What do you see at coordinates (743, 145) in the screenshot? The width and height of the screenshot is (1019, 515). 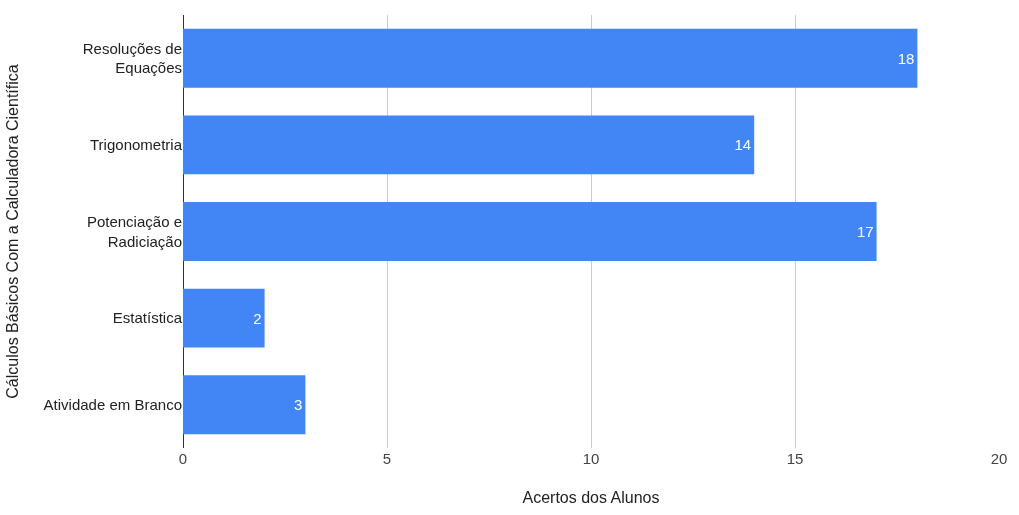 I see `data-label: 14` at bounding box center [743, 145].